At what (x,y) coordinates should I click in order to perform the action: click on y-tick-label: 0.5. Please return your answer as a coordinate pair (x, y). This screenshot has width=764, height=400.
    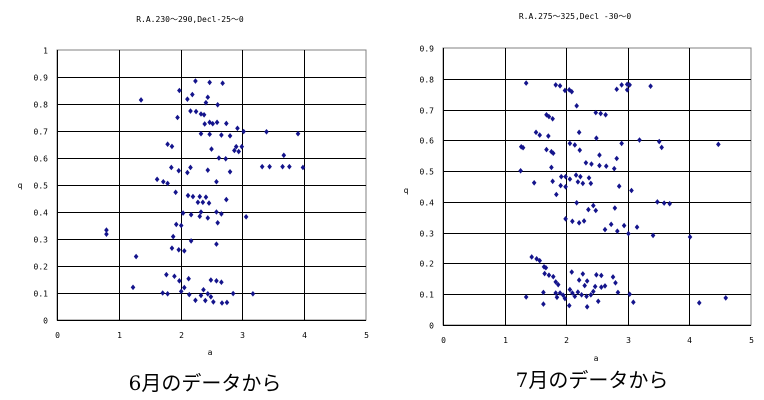
    Looking at the image, I should click on (427, 172).